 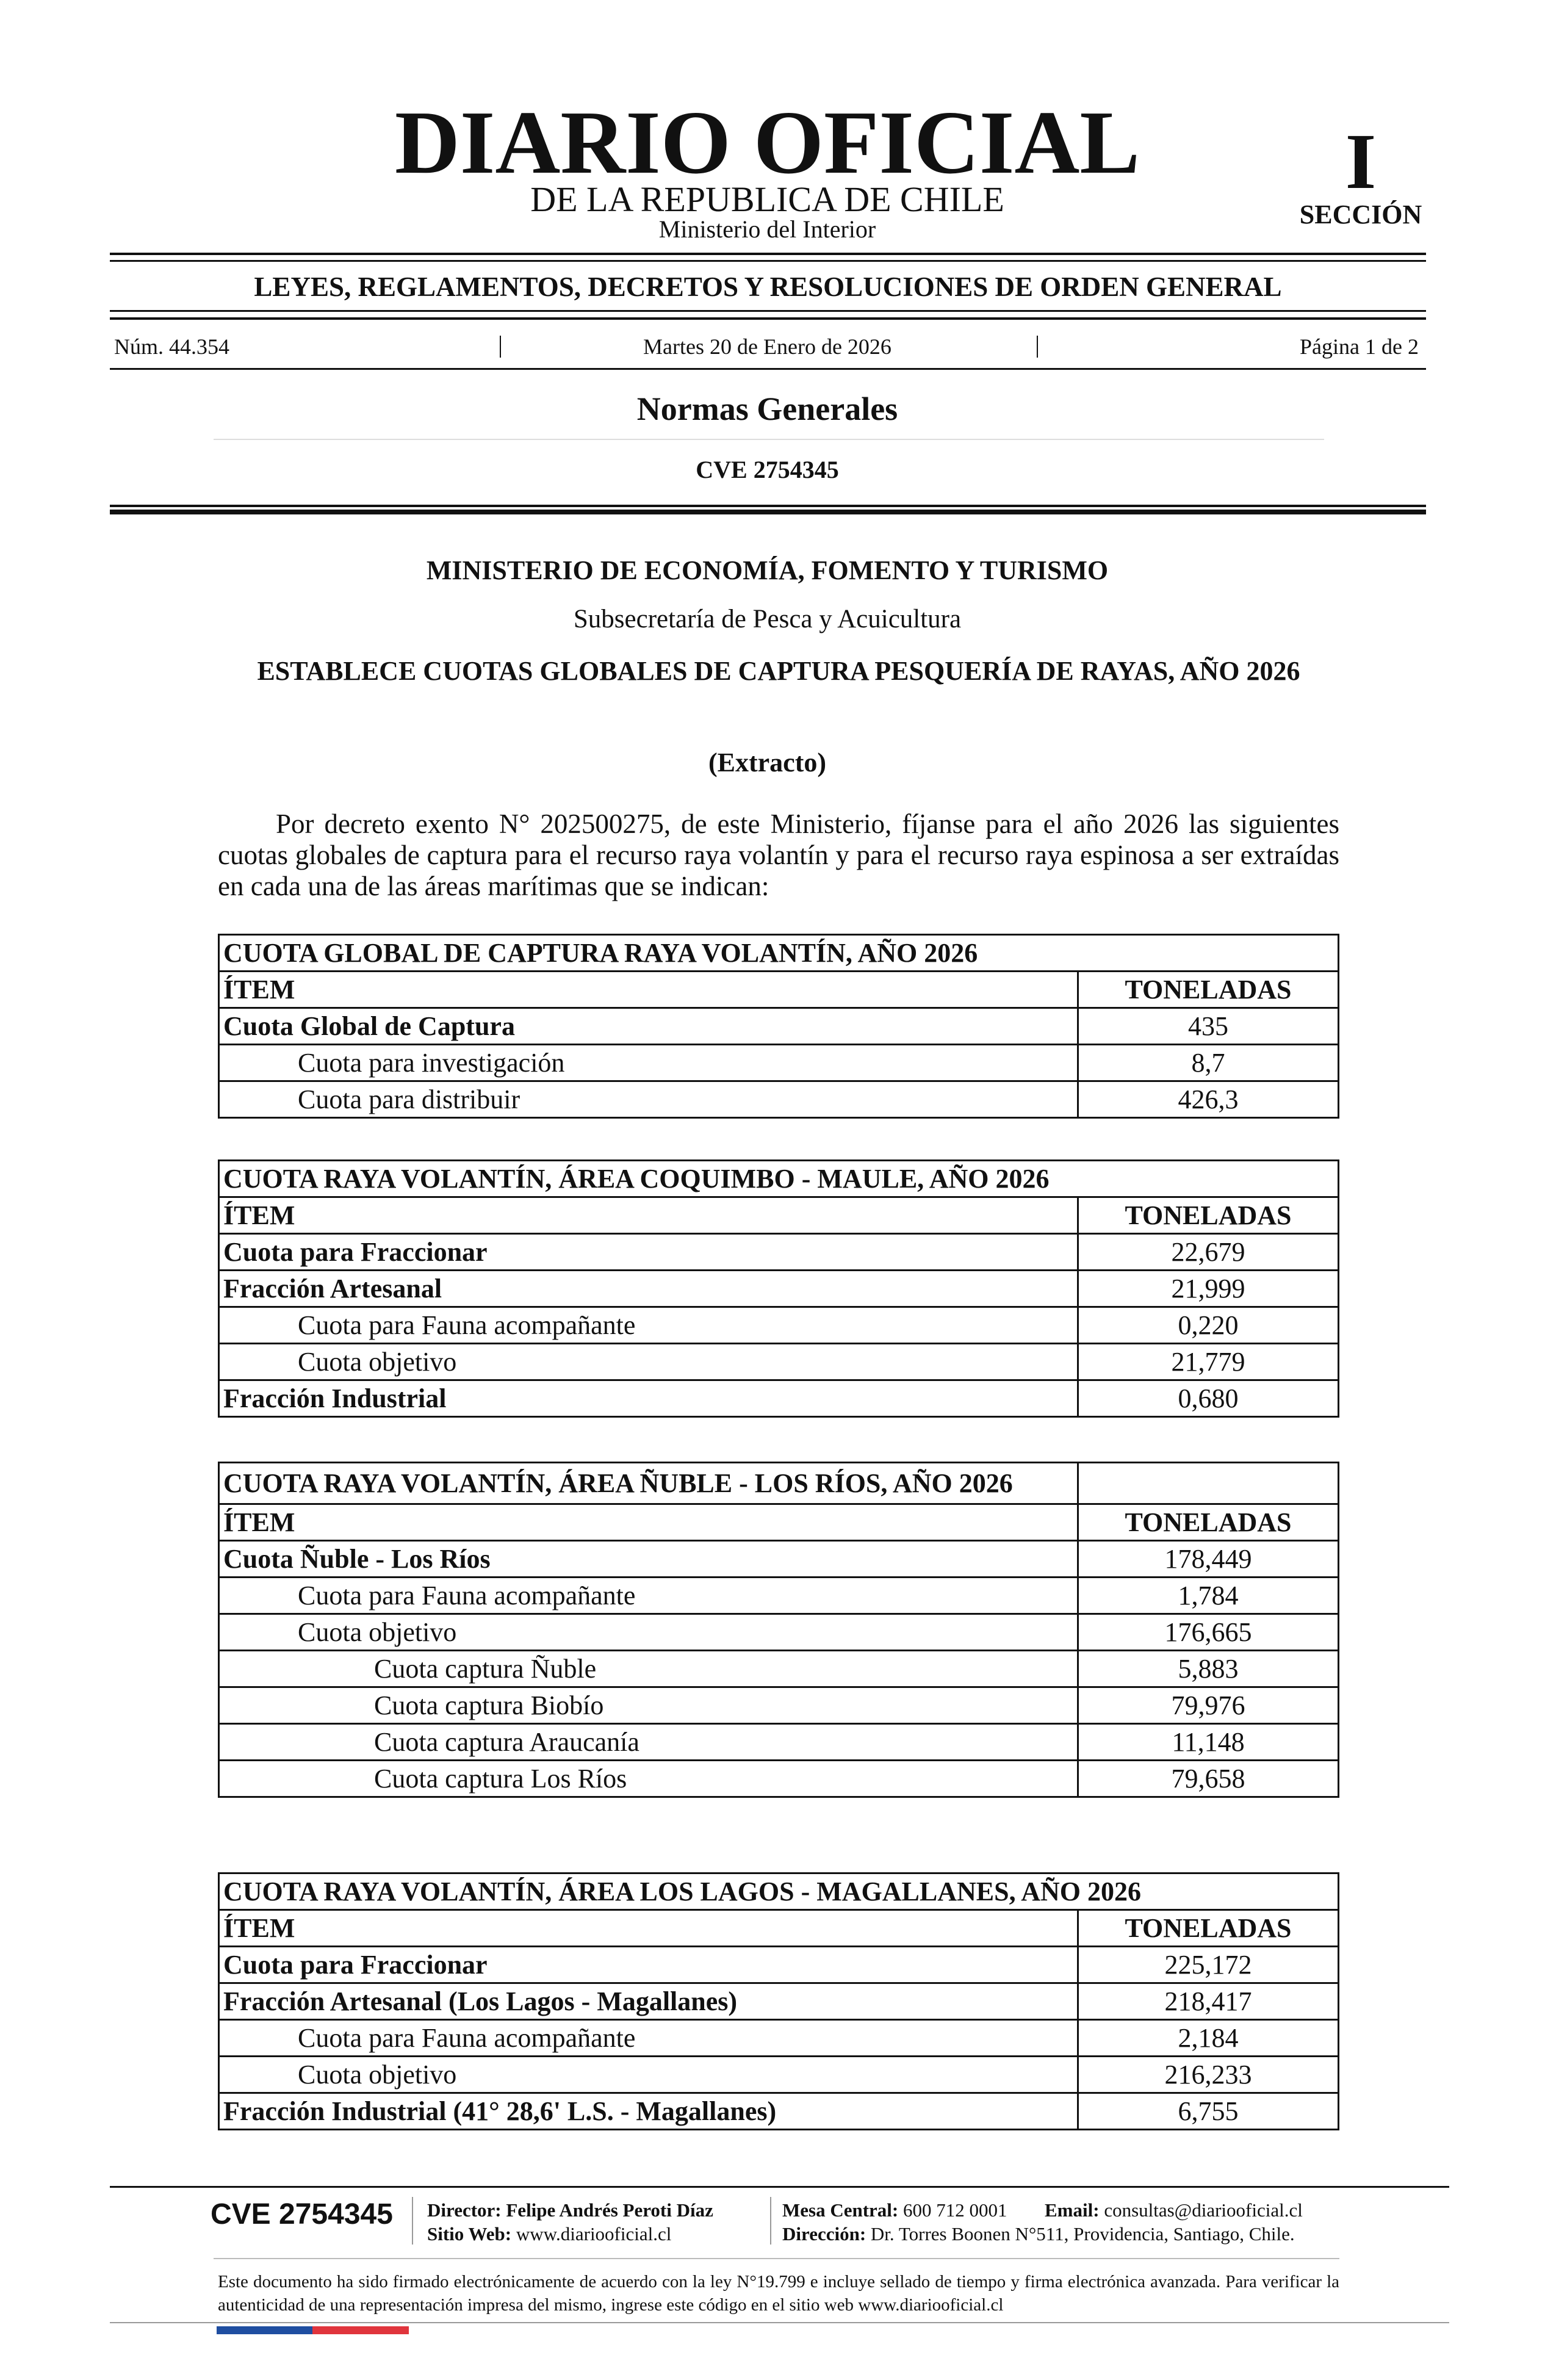 What do you see at coordinates (1208, 1099) in the screenshot?
I see `tonnes: 426,3` at bounding box center [1208, 1099].